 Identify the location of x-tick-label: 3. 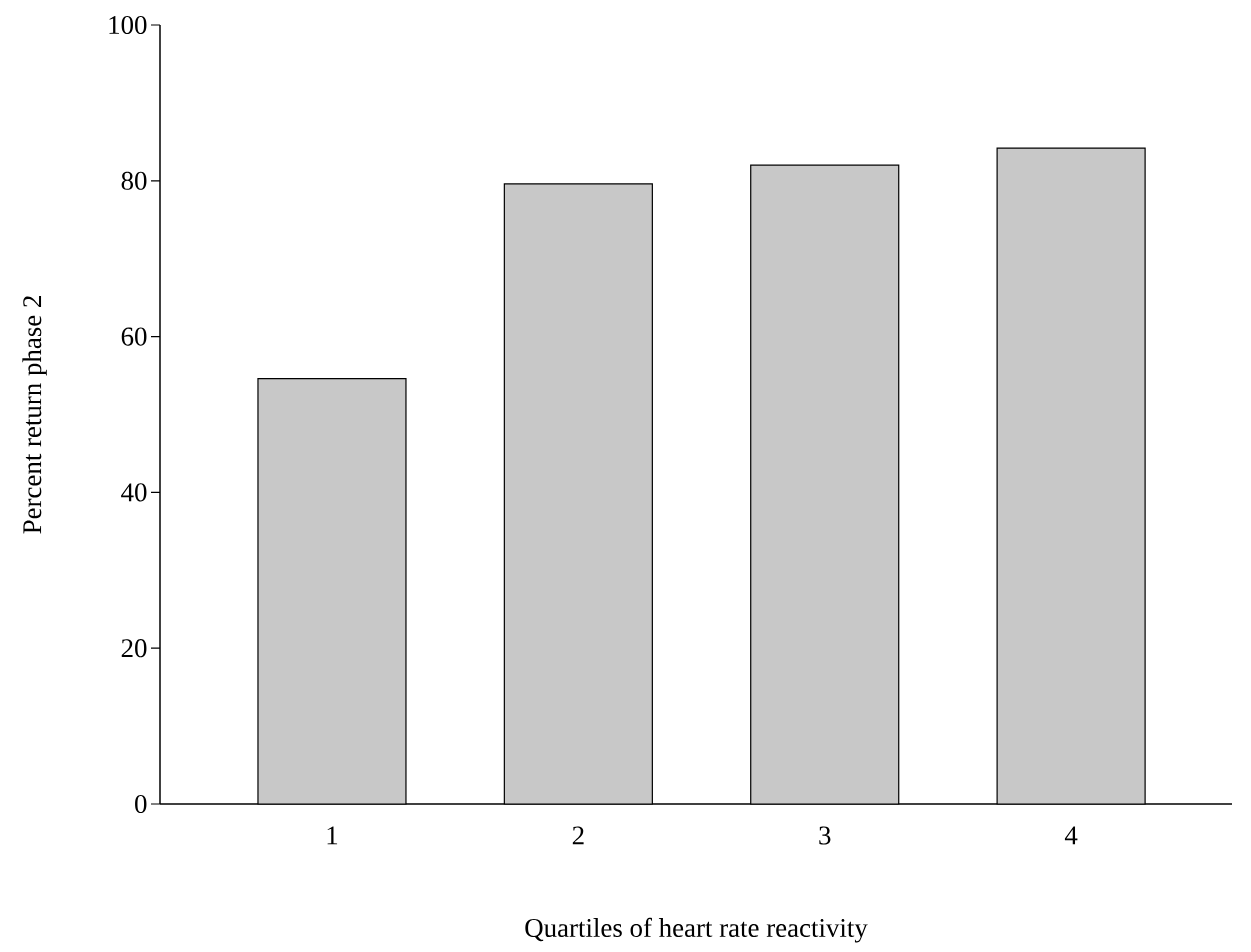
(825, 835).